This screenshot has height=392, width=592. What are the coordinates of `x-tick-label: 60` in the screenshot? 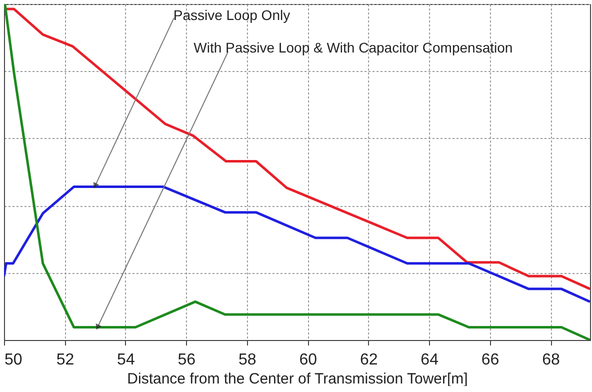 It's located at (308, 360).